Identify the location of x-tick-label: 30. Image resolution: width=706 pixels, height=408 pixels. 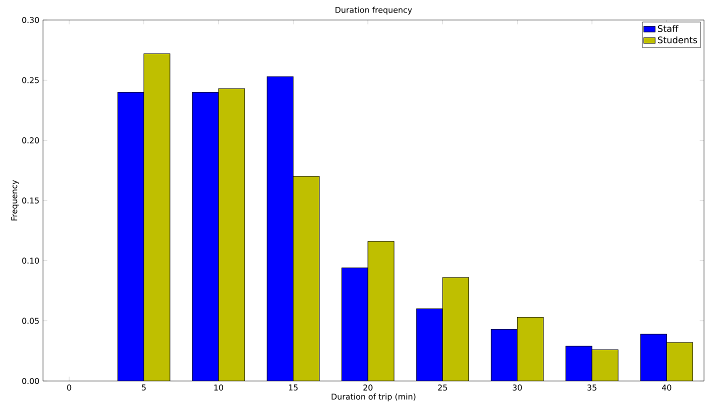
(517, 387).